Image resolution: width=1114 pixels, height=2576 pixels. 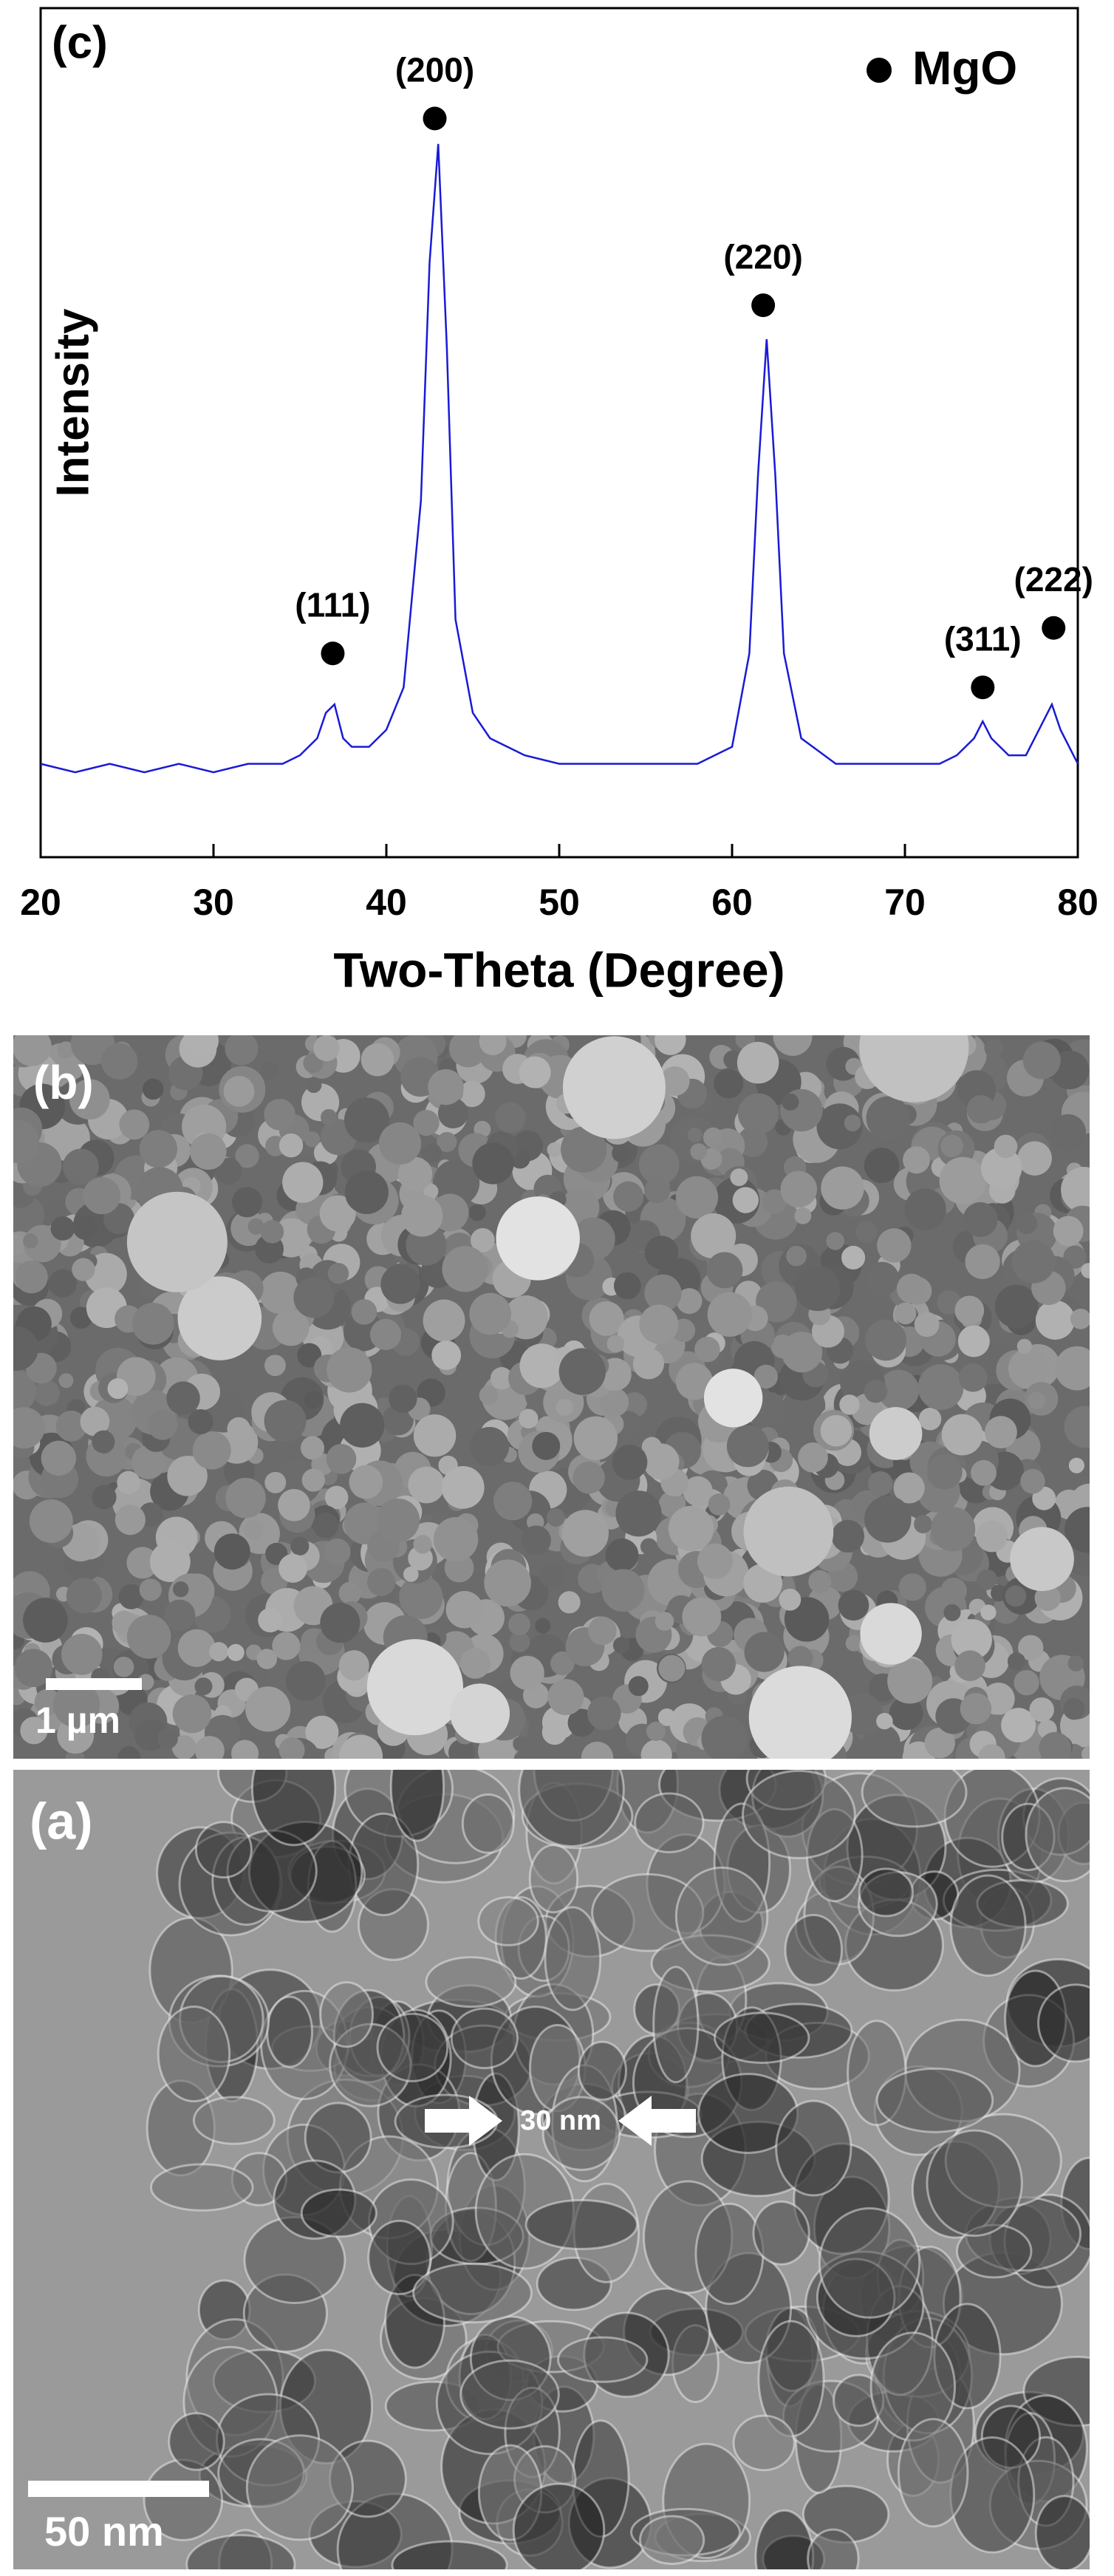 What do you see at coordinates (435, 70) in the screenshot?
I see `peak-label: (200)` at bounding box center [435, 70].